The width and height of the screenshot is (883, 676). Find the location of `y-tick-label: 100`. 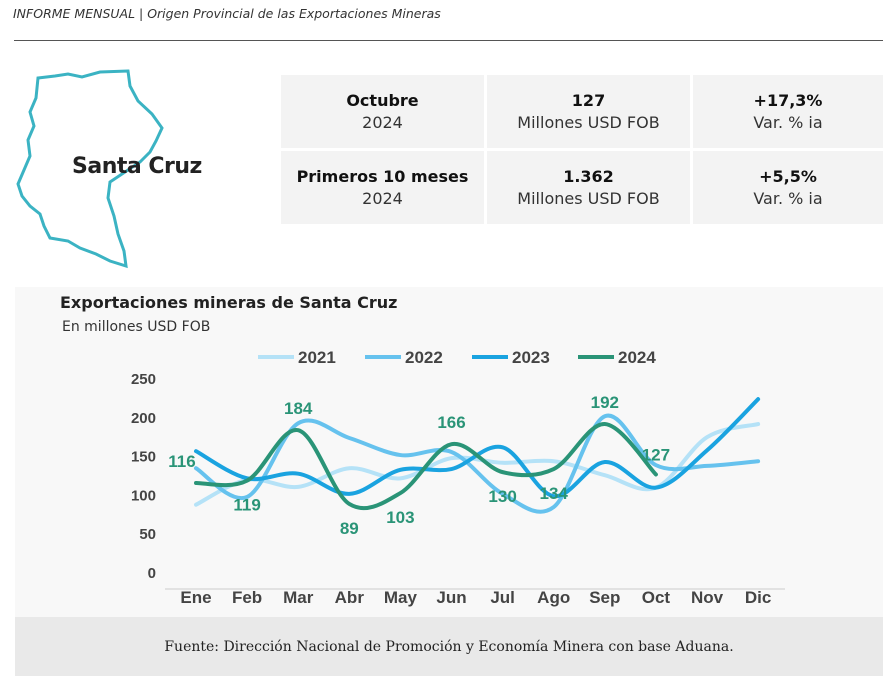

y-tick-label: 100 is located at coordinates (143, 495).